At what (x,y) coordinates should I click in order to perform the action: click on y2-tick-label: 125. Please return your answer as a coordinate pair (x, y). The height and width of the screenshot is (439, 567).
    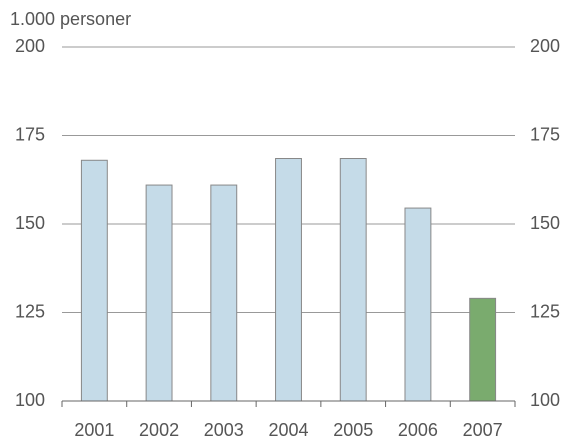
    Looking at the image, I should click on (545, 311).